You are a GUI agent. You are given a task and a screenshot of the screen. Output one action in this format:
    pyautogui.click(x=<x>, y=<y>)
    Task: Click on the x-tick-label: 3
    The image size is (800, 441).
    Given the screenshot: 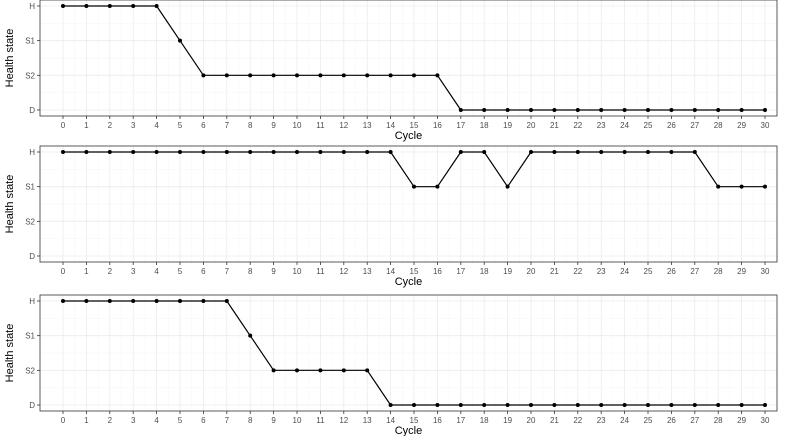 What is the action you would take?
    pyautogui.click(x=133, y=271)
    